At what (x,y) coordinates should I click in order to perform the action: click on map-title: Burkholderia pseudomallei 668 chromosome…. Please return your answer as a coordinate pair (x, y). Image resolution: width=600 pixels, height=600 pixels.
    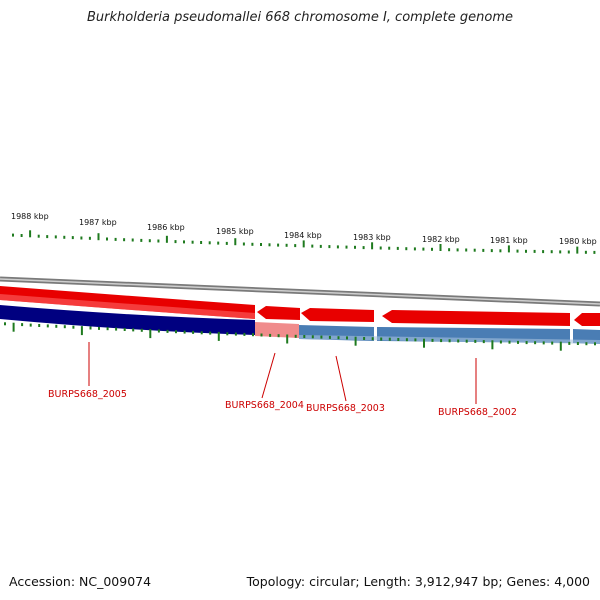
    Looking at the image, I should click on (300, 17).